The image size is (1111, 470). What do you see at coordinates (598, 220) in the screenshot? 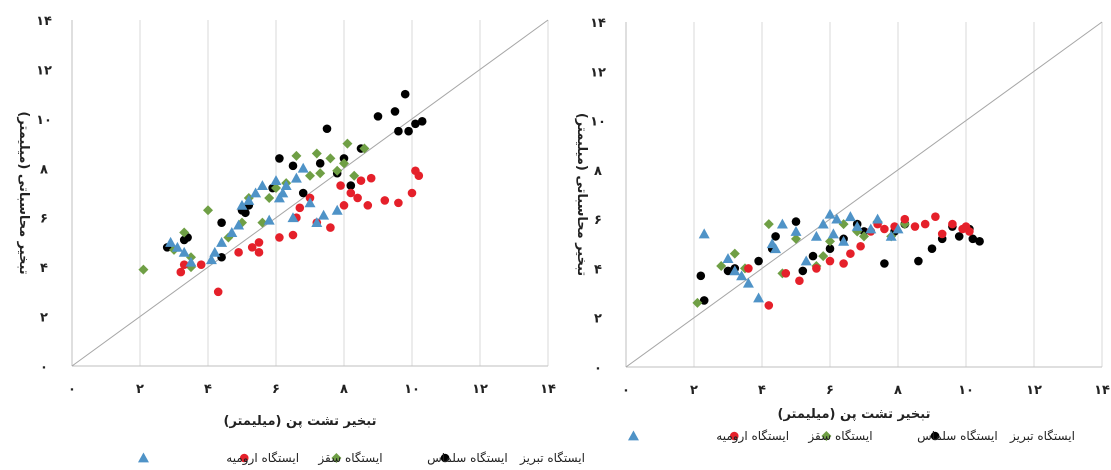
I see `y-tick-label: ۶` at bounding box center [598, 220].